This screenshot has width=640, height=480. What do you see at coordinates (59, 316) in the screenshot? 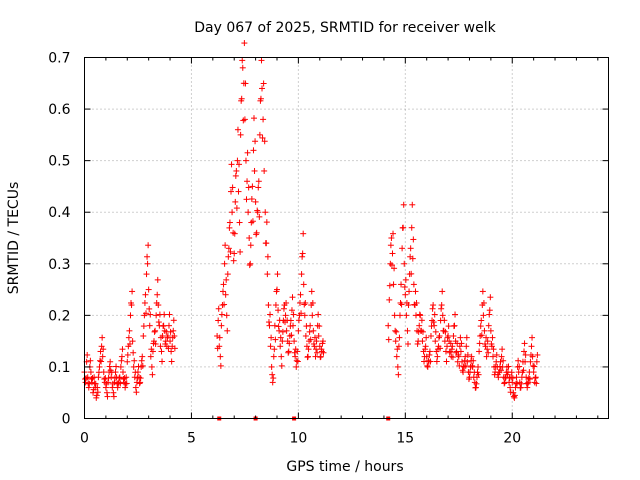
I see `y-tick-label: 0.2` at bounding box center [59, 316].